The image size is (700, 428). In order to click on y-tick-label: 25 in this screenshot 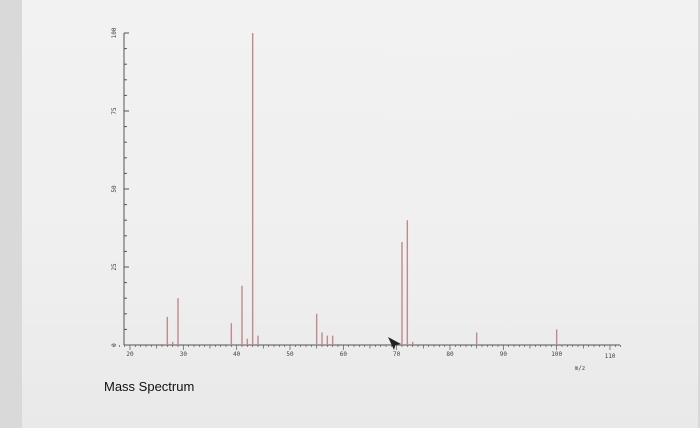, I will do `click(114, 267)`.